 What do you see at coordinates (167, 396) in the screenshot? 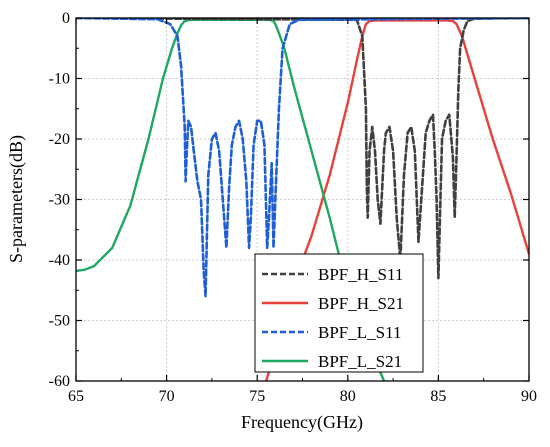
I see `x-tick-label: 70` at bounding box center [167, 396].